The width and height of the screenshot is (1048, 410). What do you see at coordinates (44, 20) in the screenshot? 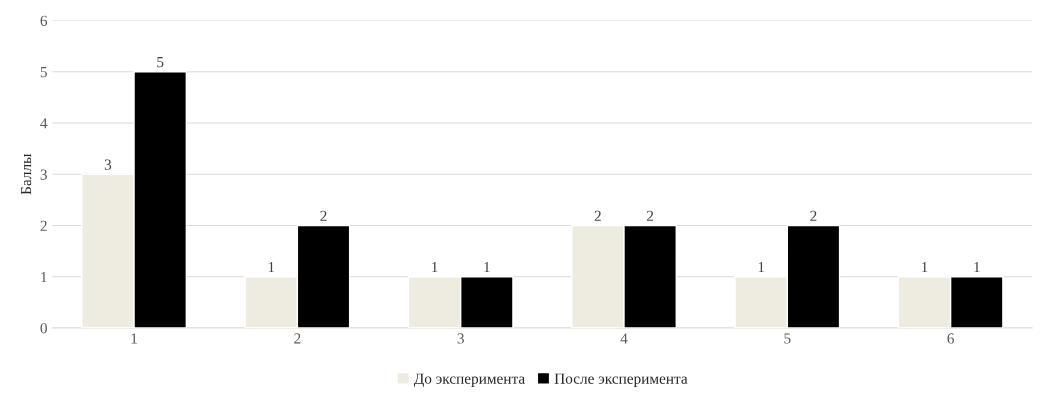
I see `y-tick-label: 6` at bounding box center [44, 20].